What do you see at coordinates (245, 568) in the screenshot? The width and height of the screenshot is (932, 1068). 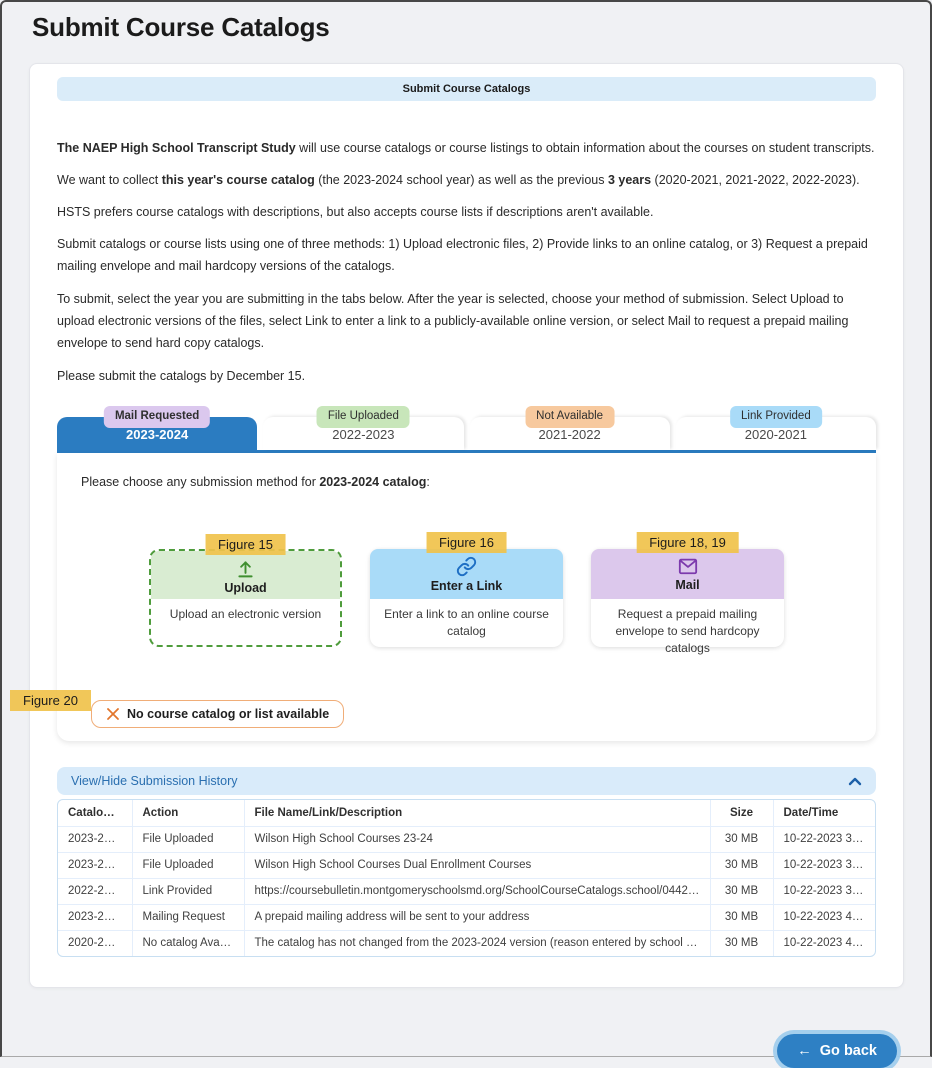 I see `upload-icon` at bounding box center [245, 568].